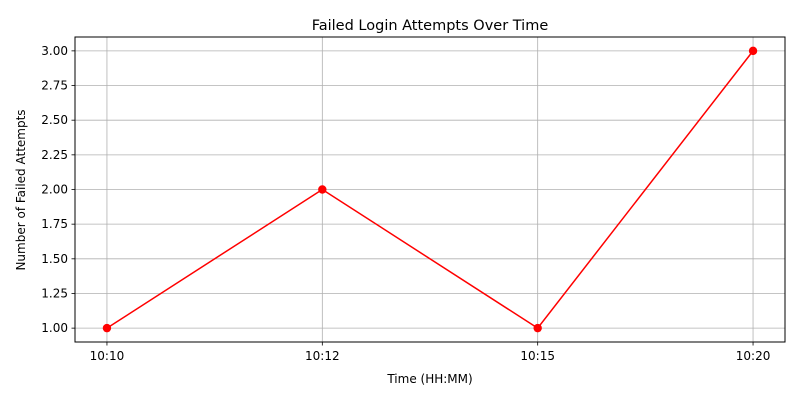 The image size is (800, 400). Describe the element at coordinates (54, 224) in the screenshot. I see `y-tick-label: 1.75` at that location.